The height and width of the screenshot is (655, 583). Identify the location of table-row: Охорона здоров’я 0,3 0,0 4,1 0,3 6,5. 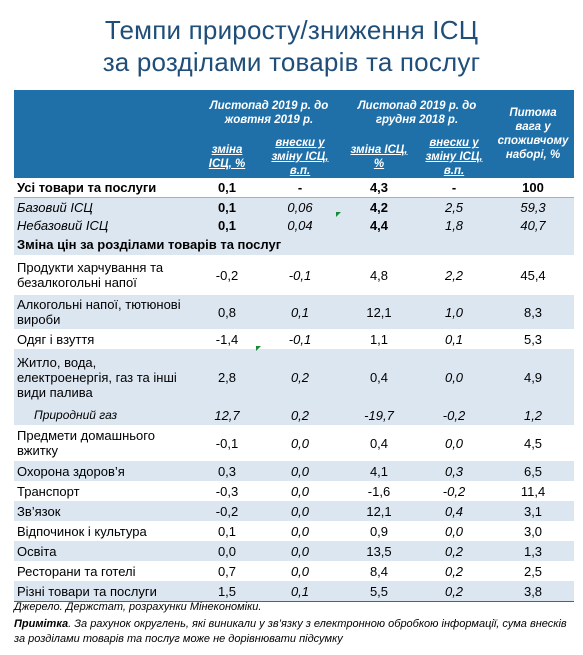
(294, 471).